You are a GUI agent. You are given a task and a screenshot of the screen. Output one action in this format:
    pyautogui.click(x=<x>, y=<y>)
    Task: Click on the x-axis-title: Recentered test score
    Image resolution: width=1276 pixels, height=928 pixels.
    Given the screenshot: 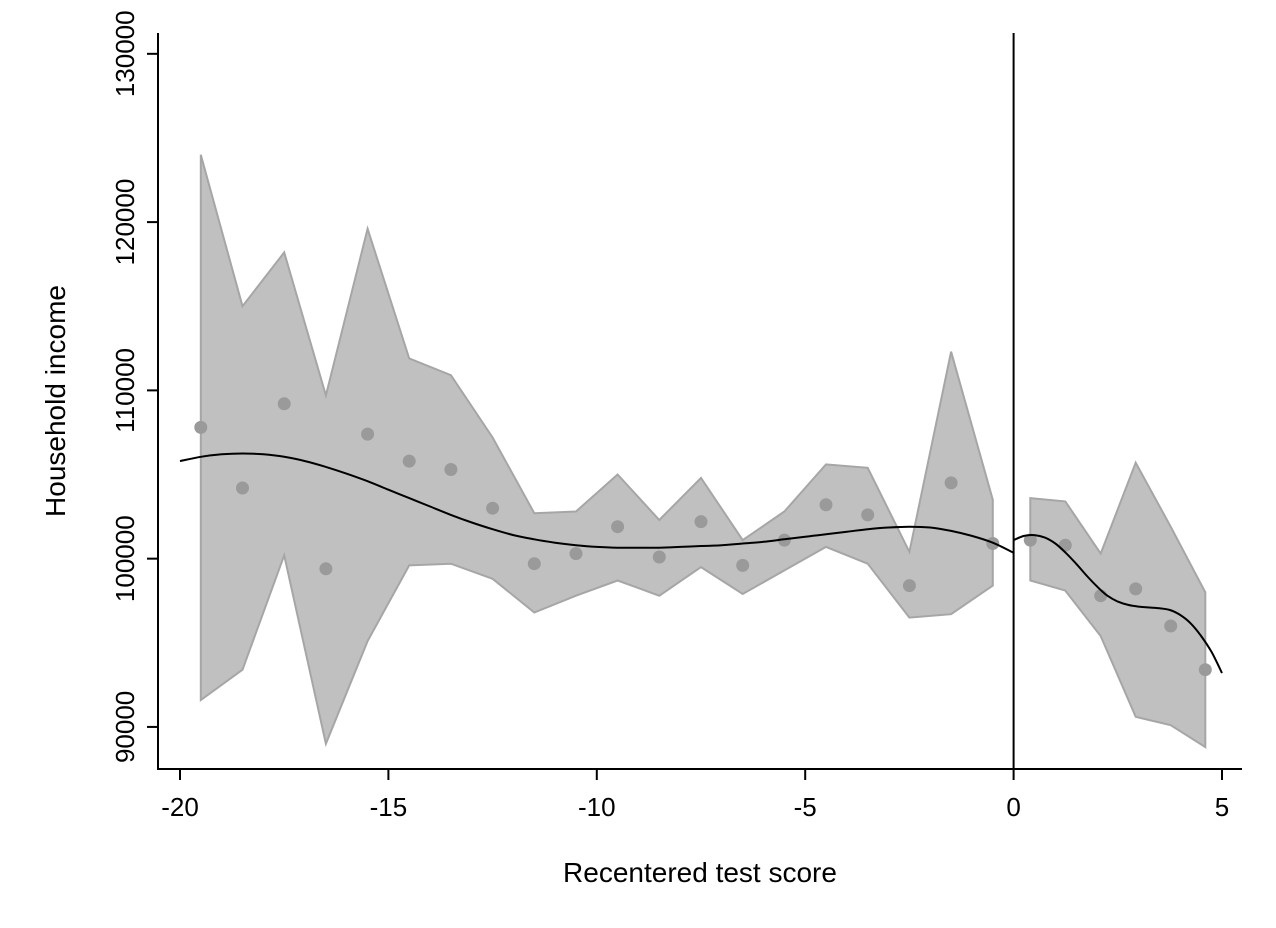 What is the action you would take?
    pyautogui.click(x=700, y=872)
    